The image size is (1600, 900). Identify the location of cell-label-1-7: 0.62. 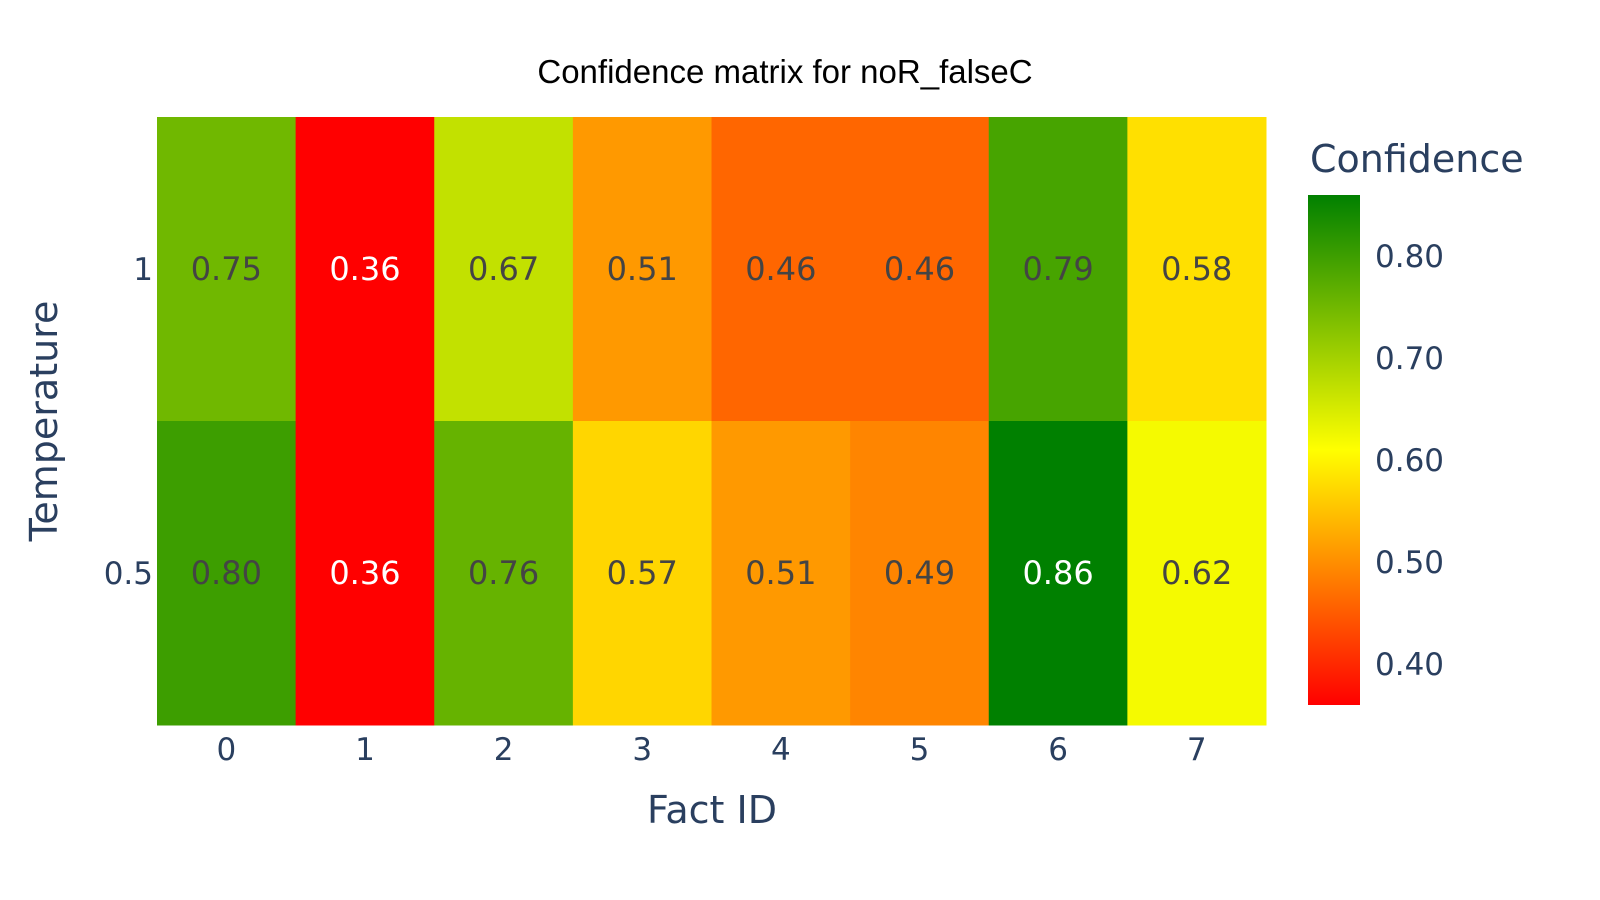
(1196, 573).